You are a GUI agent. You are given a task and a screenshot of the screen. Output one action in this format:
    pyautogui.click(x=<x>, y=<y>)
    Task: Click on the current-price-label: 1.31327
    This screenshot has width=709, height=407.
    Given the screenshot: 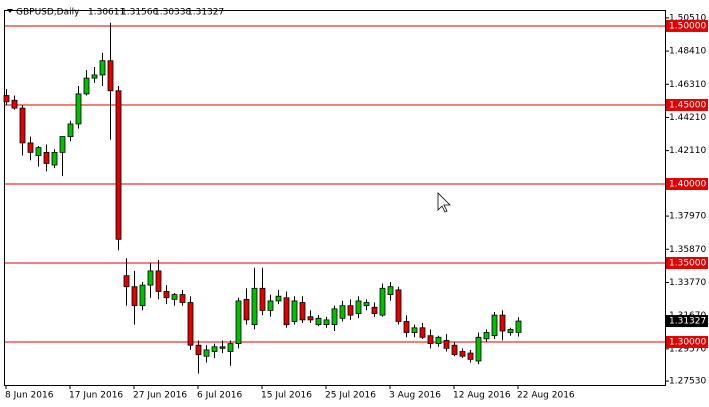 What is the action you would take?
    pyautogui.click(x=687, y=322)
    